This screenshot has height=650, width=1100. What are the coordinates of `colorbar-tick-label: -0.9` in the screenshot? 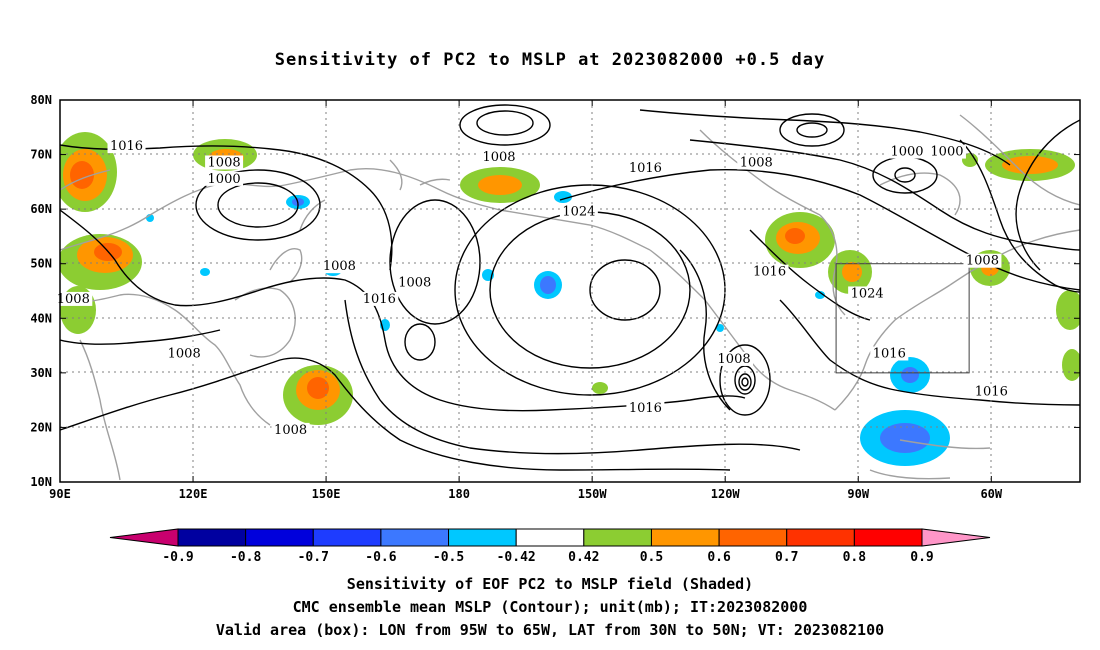 It's located at (177, 557).